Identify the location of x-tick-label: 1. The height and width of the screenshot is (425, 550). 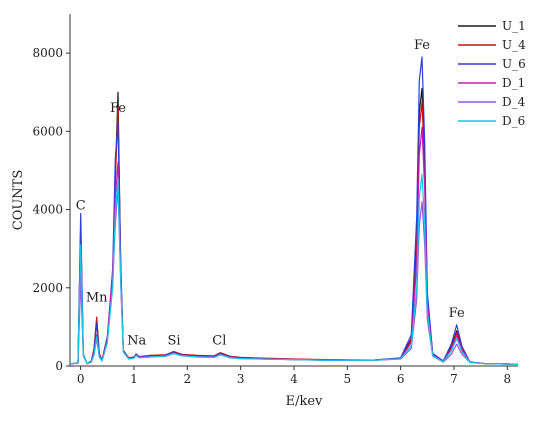
(134, 379).